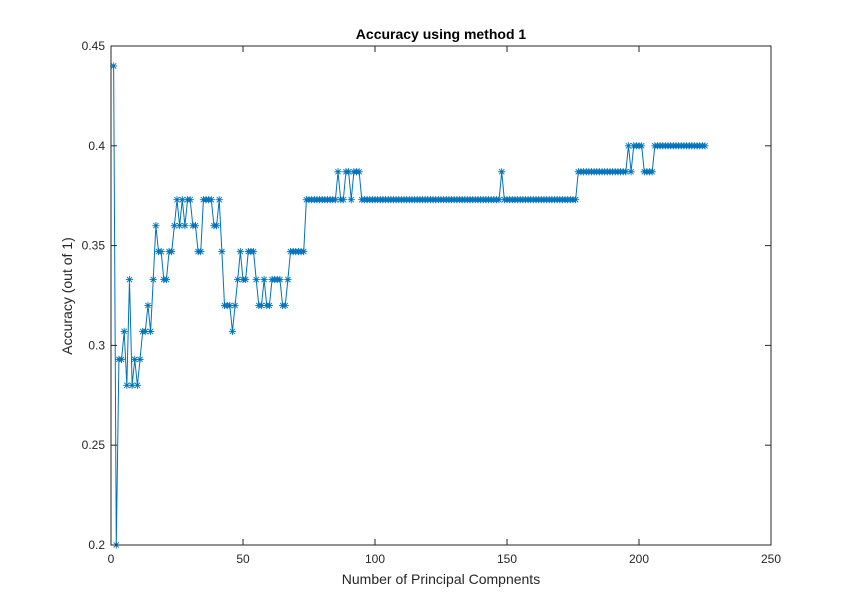 The height and width of the screenshot is (612, 853). Describe the element at coordinates (96, 345) in the screenshot. I see `y-tick-label: 0.3` at that location.